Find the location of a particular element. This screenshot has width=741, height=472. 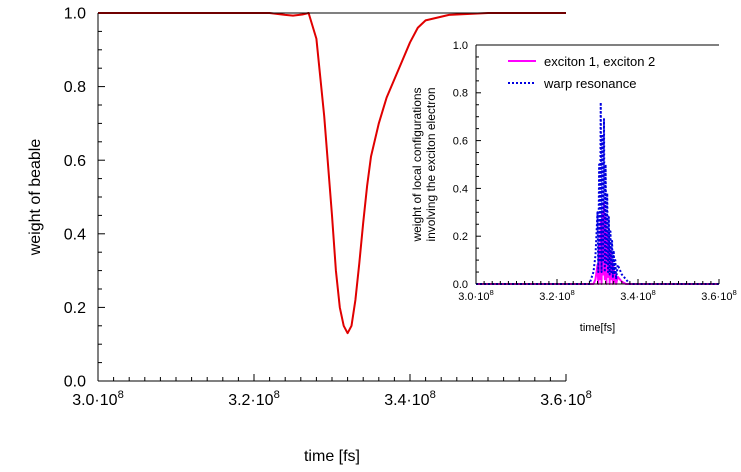

y-axis-label: weight of beable is located at coordinates (35, 198).